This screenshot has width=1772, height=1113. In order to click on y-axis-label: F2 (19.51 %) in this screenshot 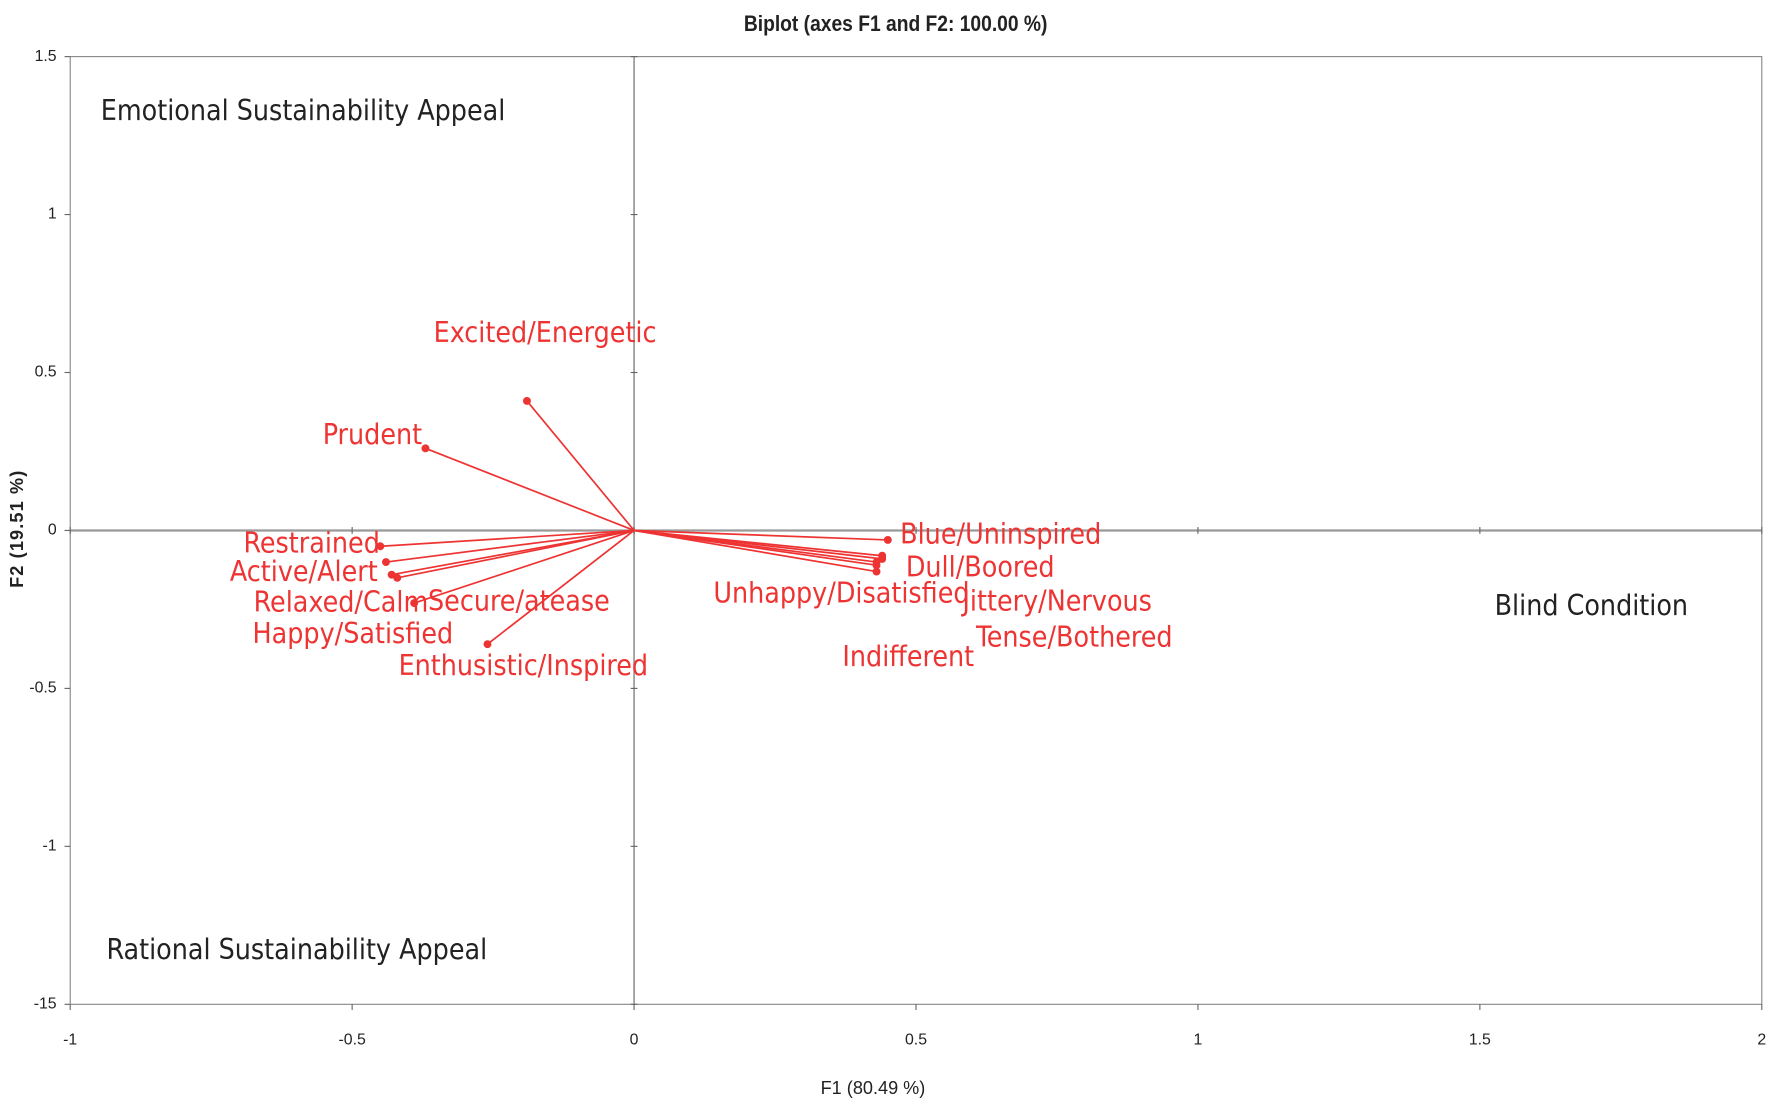, I will do `click(17, 529)`.